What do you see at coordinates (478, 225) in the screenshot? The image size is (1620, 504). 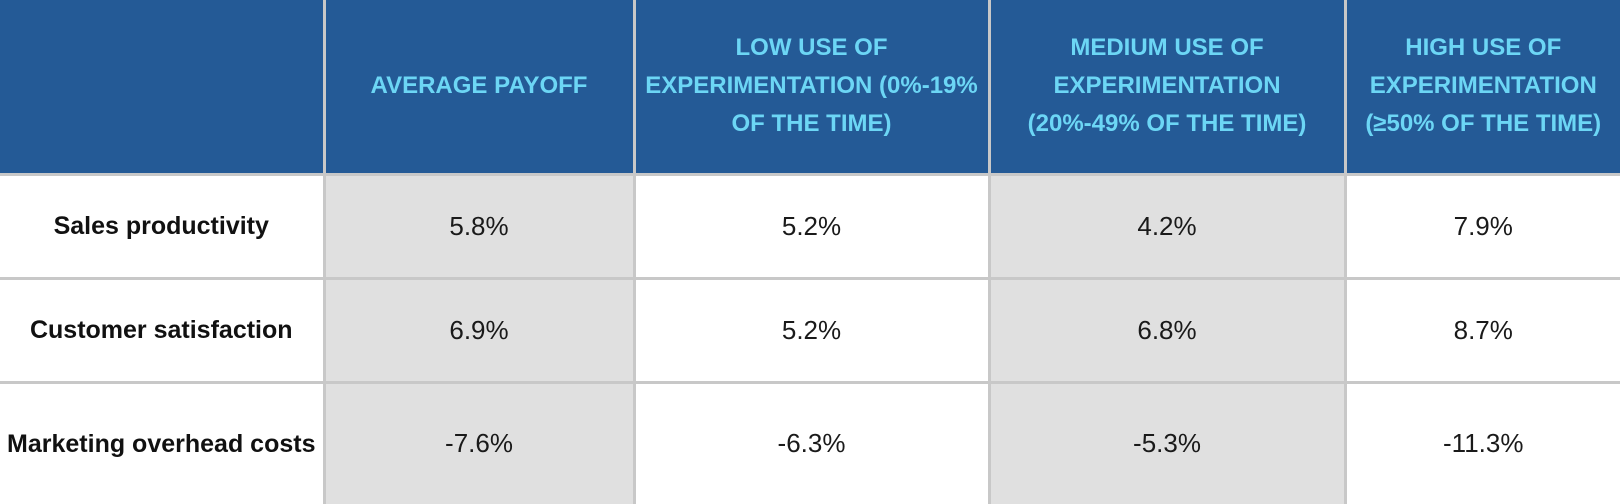 I see `cell-sales-average: 5.8%` at bounding box center [478, 225].